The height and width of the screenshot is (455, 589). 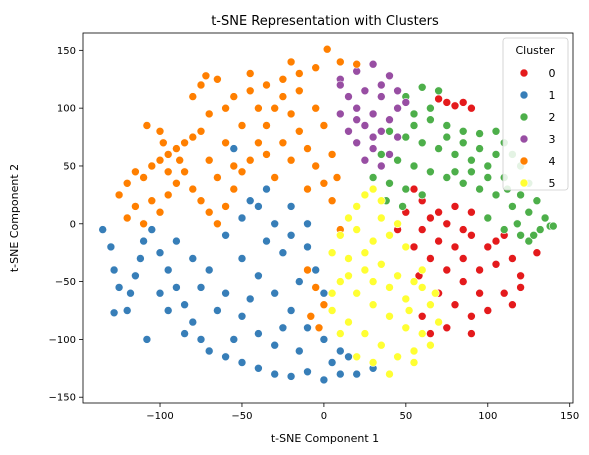 I want to click on y-tick-label: −100, so click(x=62, y=340).